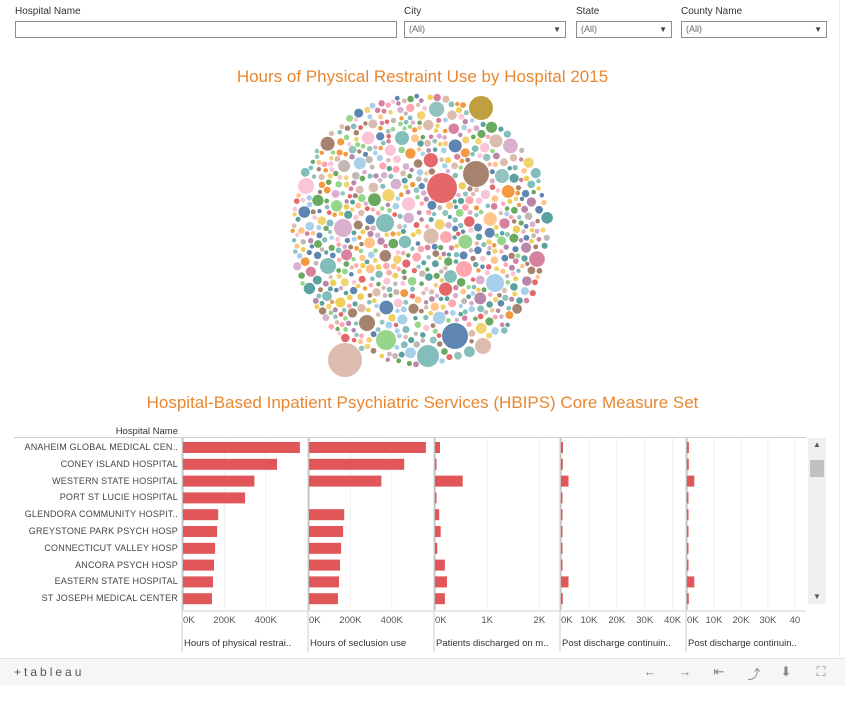  Describe the element at coordinates (115, 480) in the screenshot. I see `hospital-row-label: WESTERN STATE HOSPITAL` at that location.